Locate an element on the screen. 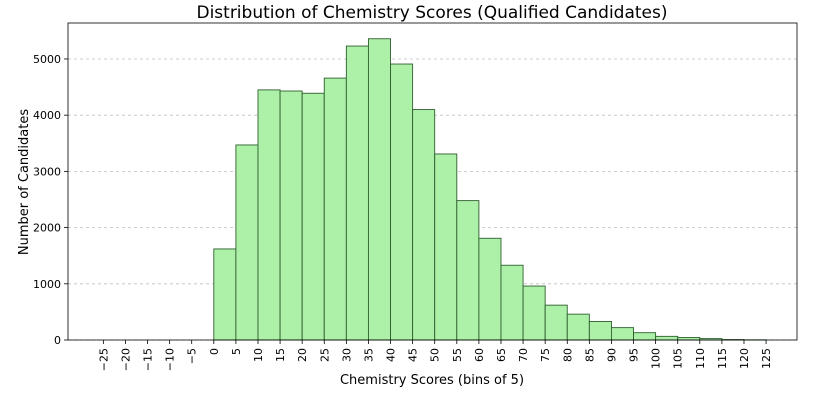 This screenshot has height=402, width=820. x-tick-label: 55 is located at coordinates (457, 355).